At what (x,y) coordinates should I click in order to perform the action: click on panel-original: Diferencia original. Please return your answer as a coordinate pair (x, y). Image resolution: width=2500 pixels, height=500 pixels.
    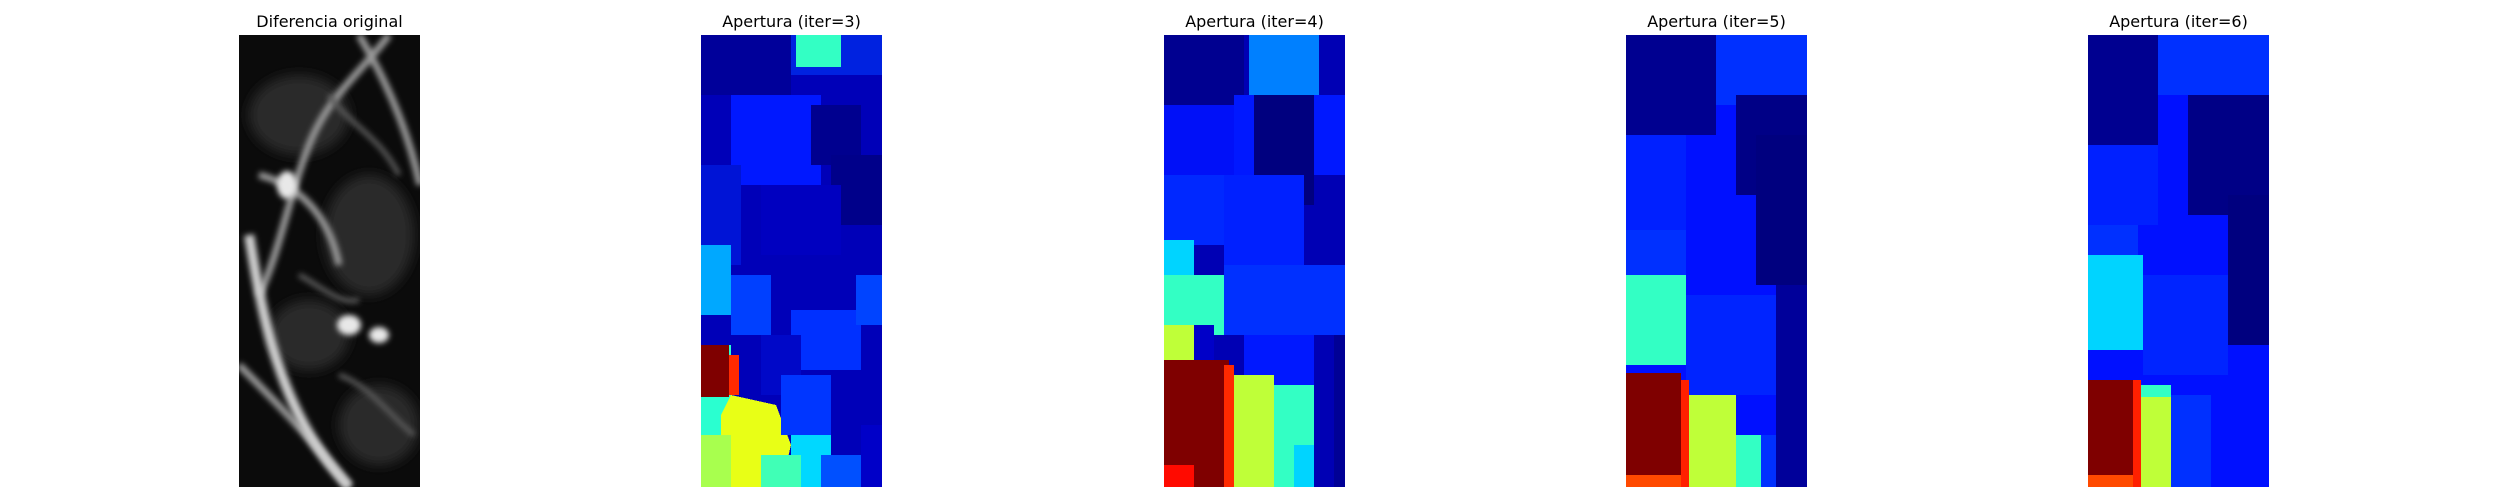
    Looking at the image, I should click on (329, 250).